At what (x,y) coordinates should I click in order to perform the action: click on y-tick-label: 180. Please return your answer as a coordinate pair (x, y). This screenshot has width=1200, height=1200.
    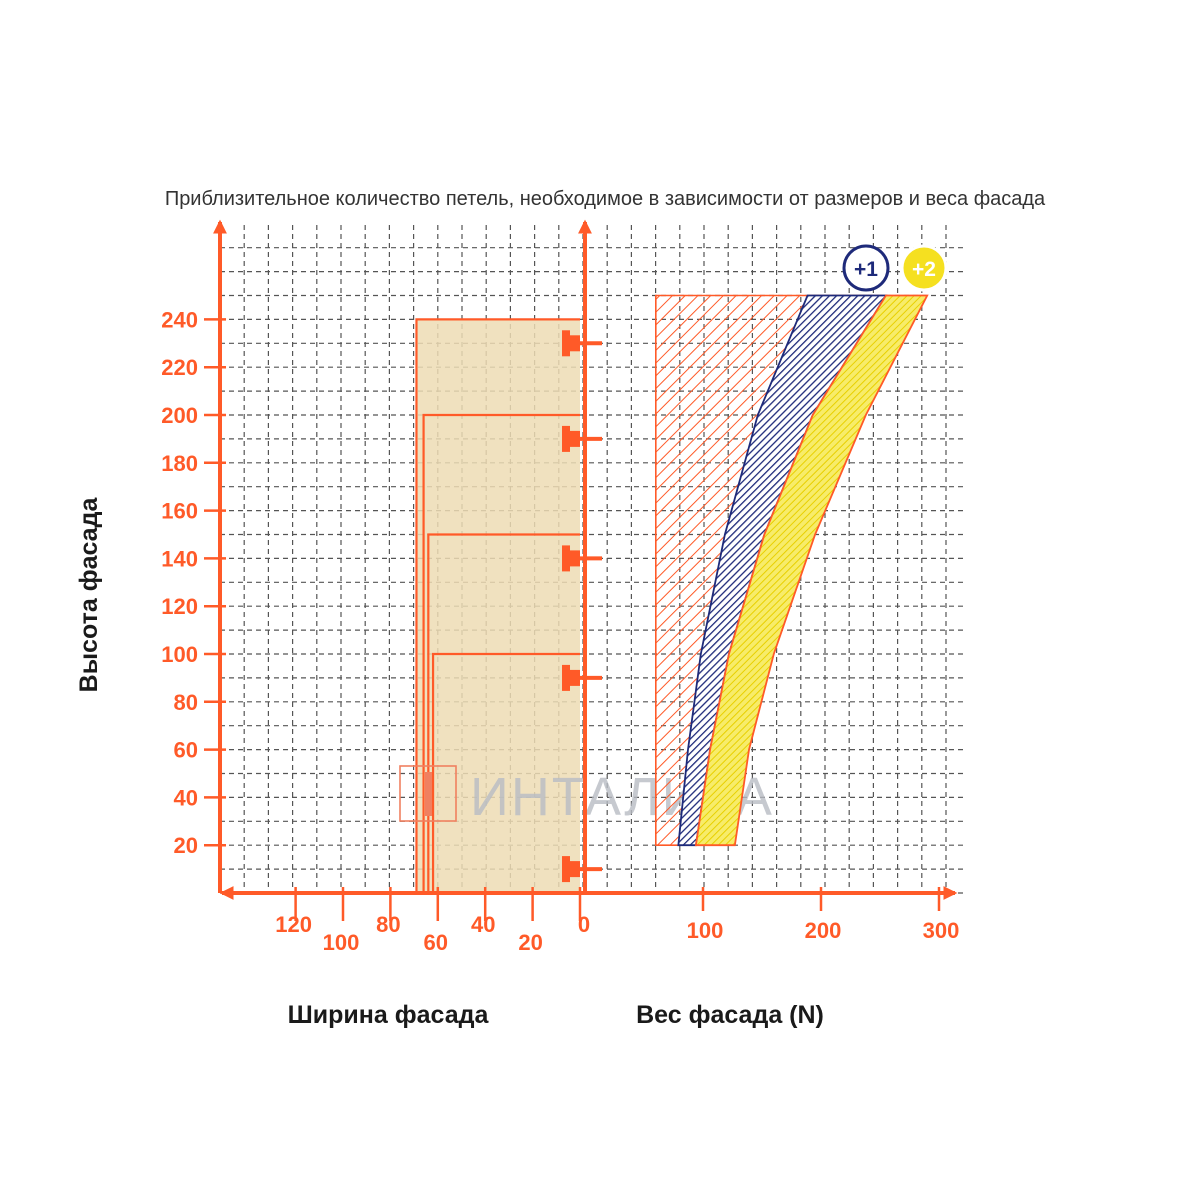
    Looking at the image, I should click on (179, 463).